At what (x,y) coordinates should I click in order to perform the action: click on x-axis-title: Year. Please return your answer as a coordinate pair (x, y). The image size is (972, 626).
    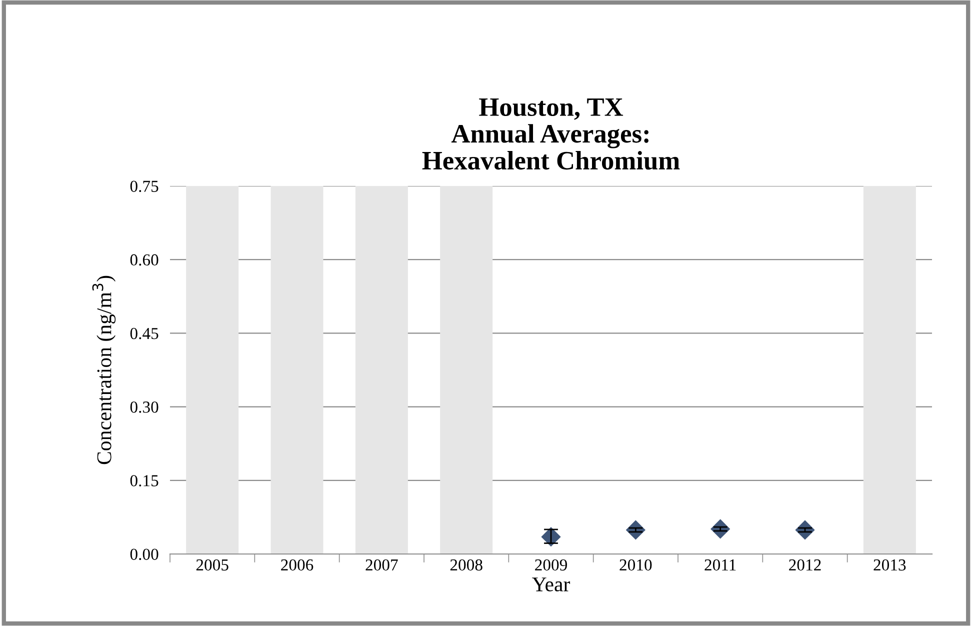
    Looking at the image, I should click on (551, 585).